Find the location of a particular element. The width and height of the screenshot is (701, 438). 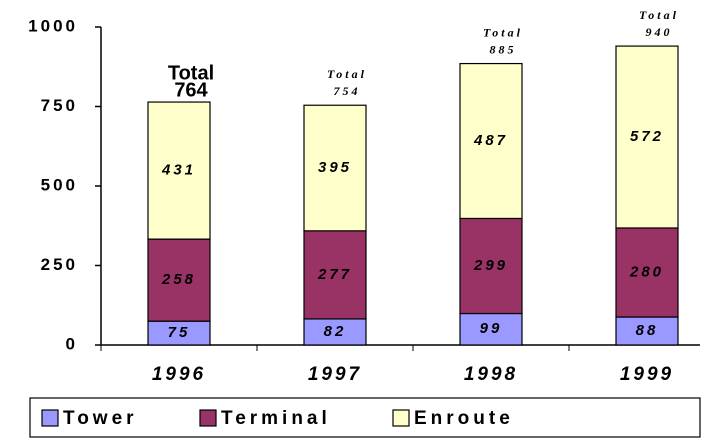

value-label: 487 is located at coordinates (490, 140).